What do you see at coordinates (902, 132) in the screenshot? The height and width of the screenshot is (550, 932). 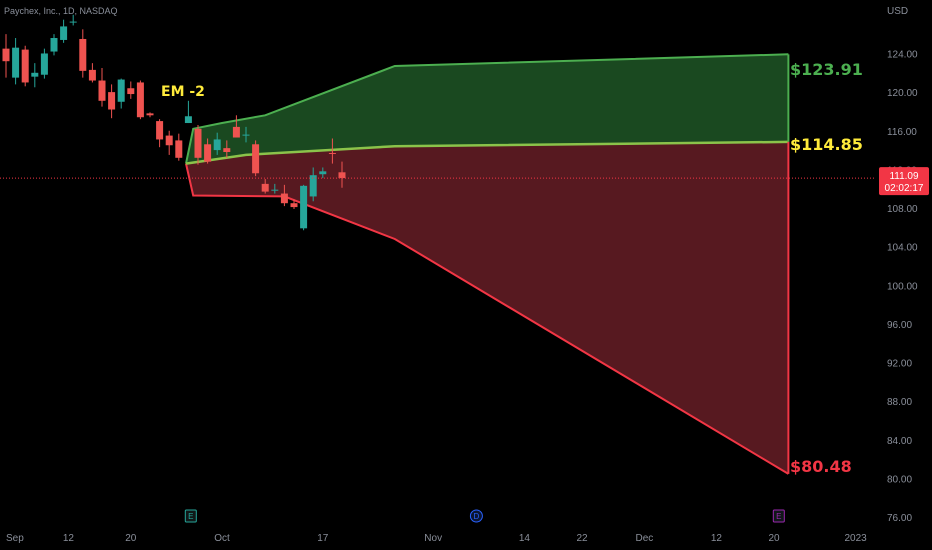 I see `y-tick-label: 116.00` at bounding box center [902, 132].